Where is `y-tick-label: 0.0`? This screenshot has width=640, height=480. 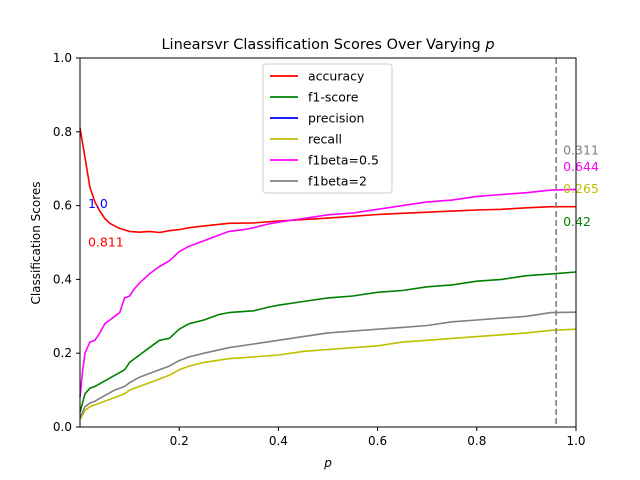 y-tick-label: 0.0 is located at coordinates (62, 427).